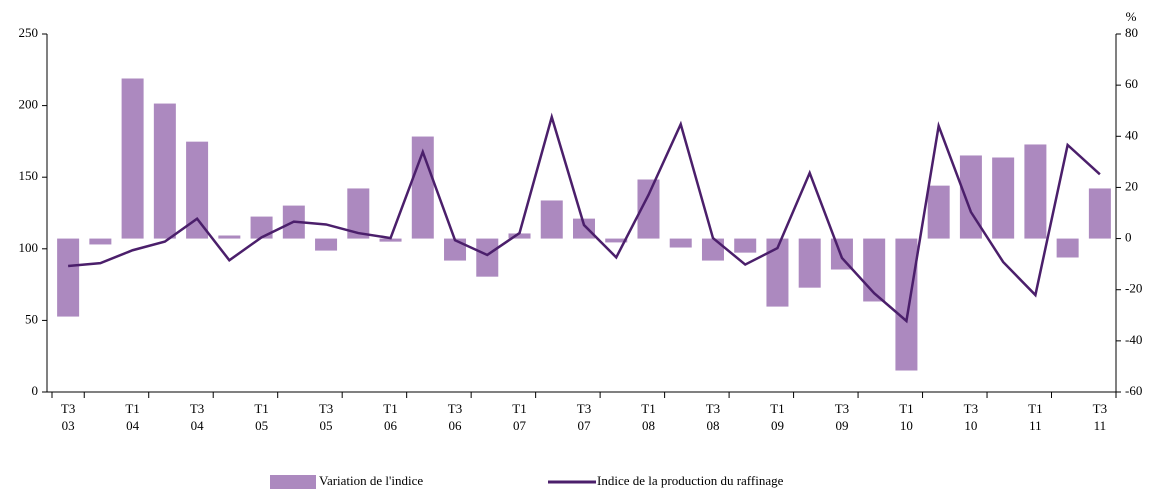 The width and height of the screenshot is (1175, 492). What do you see at coordinates (261, 417) in the screenshot?
I see `x-tick-label: T1 05` at bounding box center [261, 417].